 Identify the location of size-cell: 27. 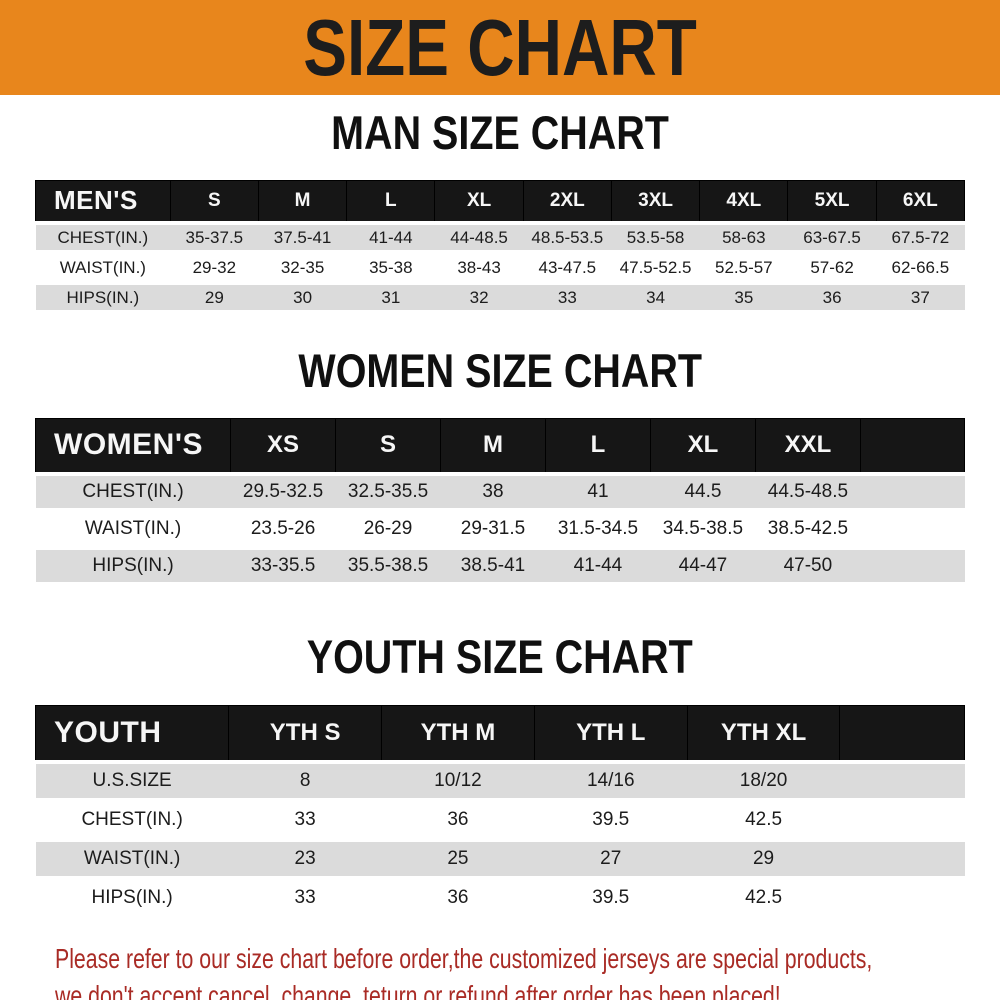
(611, 860).